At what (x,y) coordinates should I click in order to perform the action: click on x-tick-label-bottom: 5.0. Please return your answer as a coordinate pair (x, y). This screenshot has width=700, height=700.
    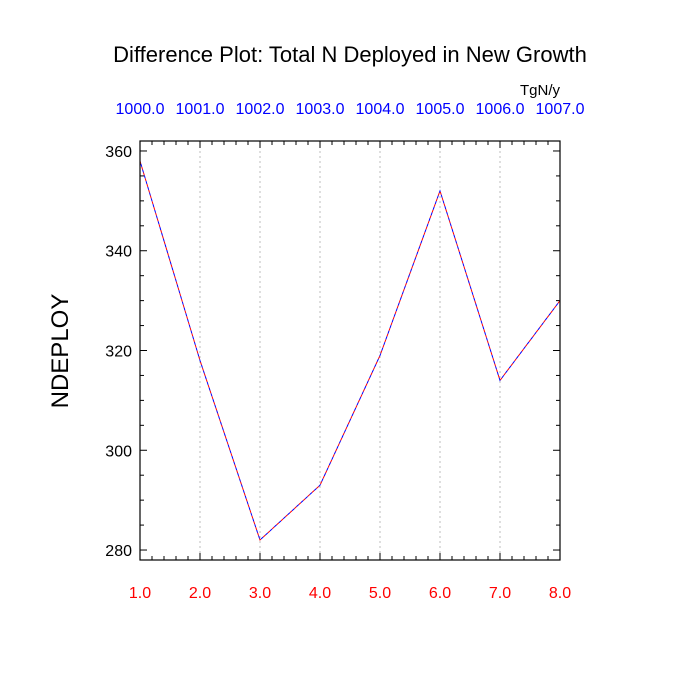
    Looking at the image, I should click on (380, 593).